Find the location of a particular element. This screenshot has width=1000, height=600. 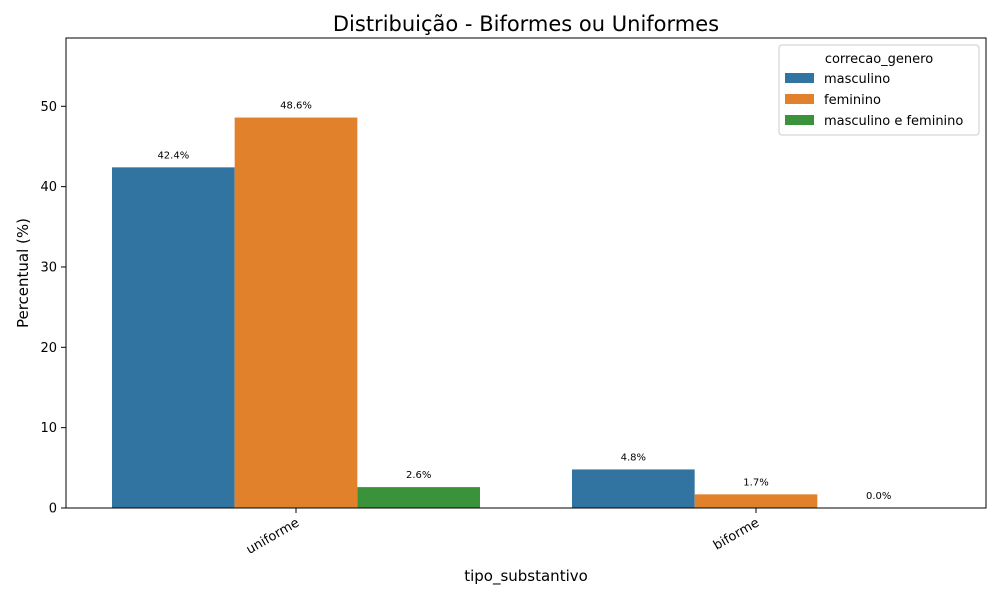

legend-frame is located at coordinates (879, 90).